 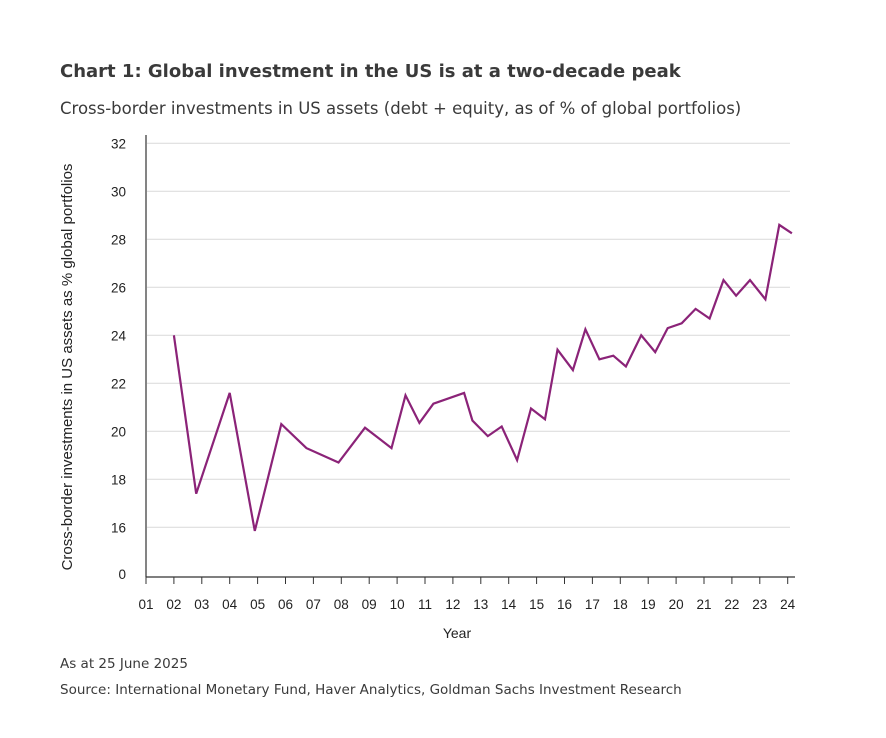 I want to click on y-tick-label: 32, so click(x=118, y=143).